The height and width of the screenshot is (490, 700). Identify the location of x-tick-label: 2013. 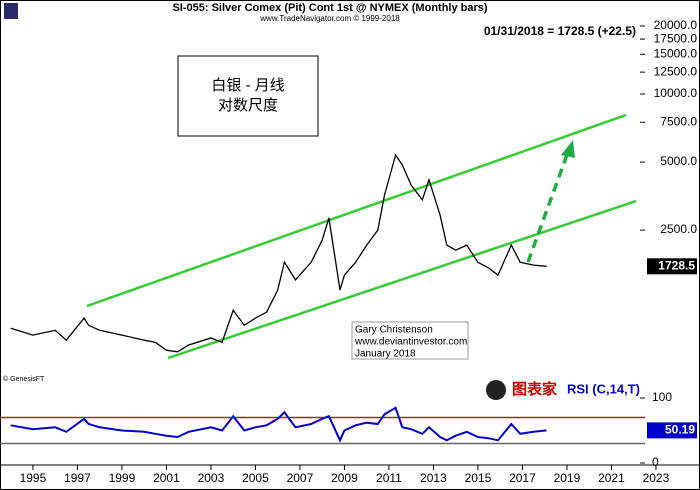
(433, 478).